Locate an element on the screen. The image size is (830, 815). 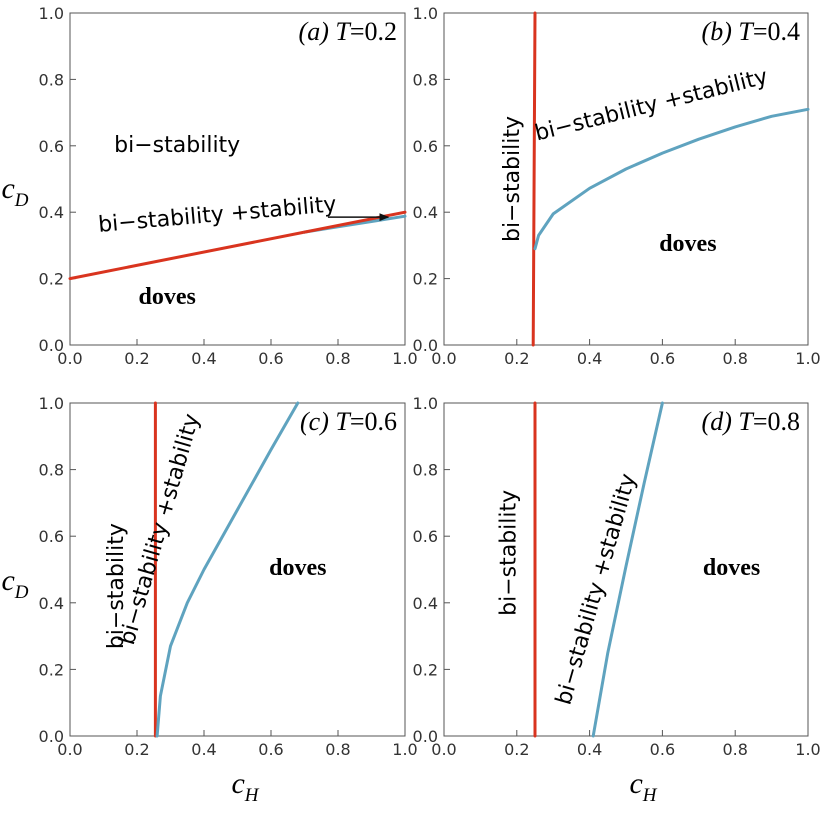
panel-value: =0.8 is located at coordinates (776, 421).